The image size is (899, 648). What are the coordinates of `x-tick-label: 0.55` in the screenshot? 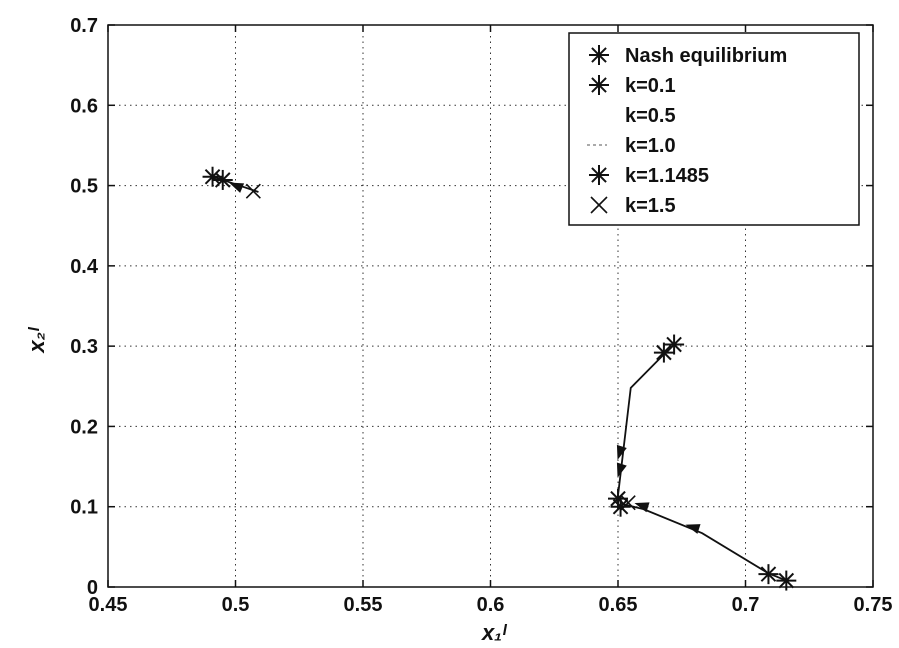 It's located at (363, 605).